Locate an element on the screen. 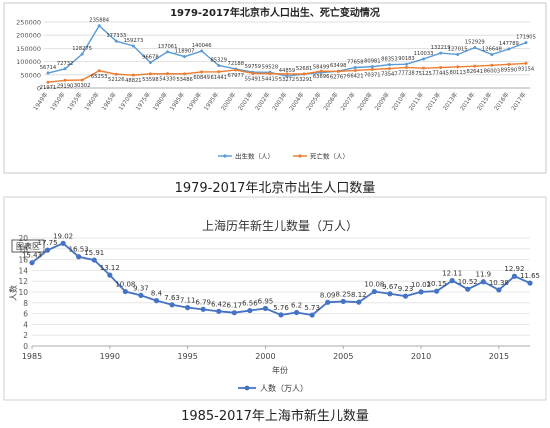 This screenshot has height=428, width=550. newborn-data-label: 10.02 is located at coordinates (421, 285).